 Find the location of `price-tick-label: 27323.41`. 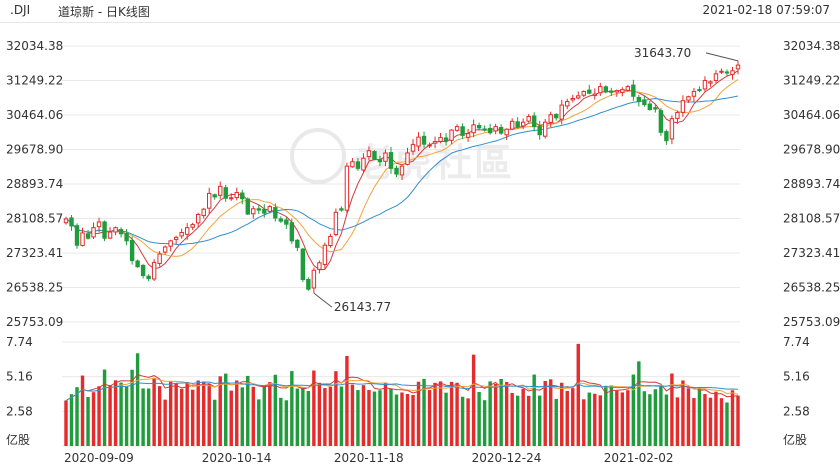

price-tick-label: 27323.41 is located at coordinates (34, 253).